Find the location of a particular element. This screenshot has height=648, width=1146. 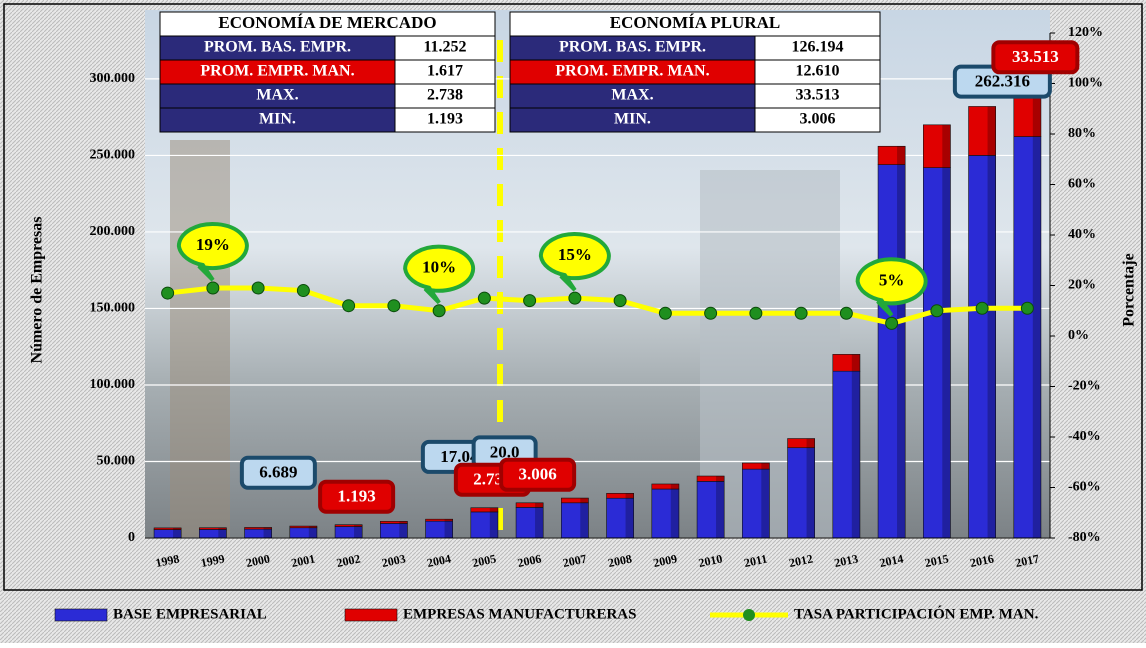

table-title: ECONOMÍA DE MERCADO is located at coordinates (327, 22).